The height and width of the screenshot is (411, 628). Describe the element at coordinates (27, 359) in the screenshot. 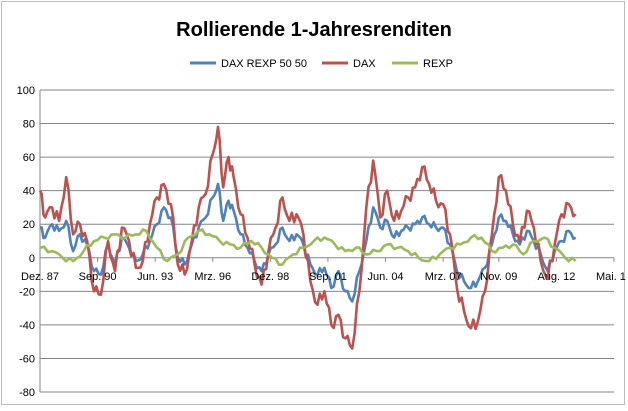

I see `y-tick-label: -60` at that location.